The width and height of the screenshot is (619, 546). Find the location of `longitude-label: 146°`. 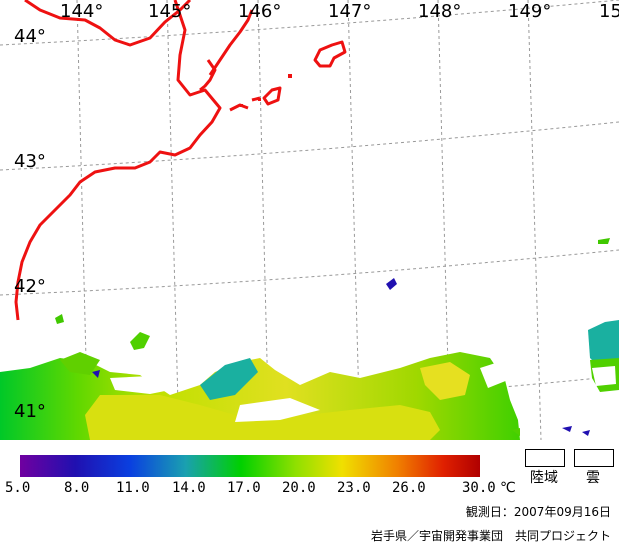

longitude-label: 146° is located at coordinates (260, 11).